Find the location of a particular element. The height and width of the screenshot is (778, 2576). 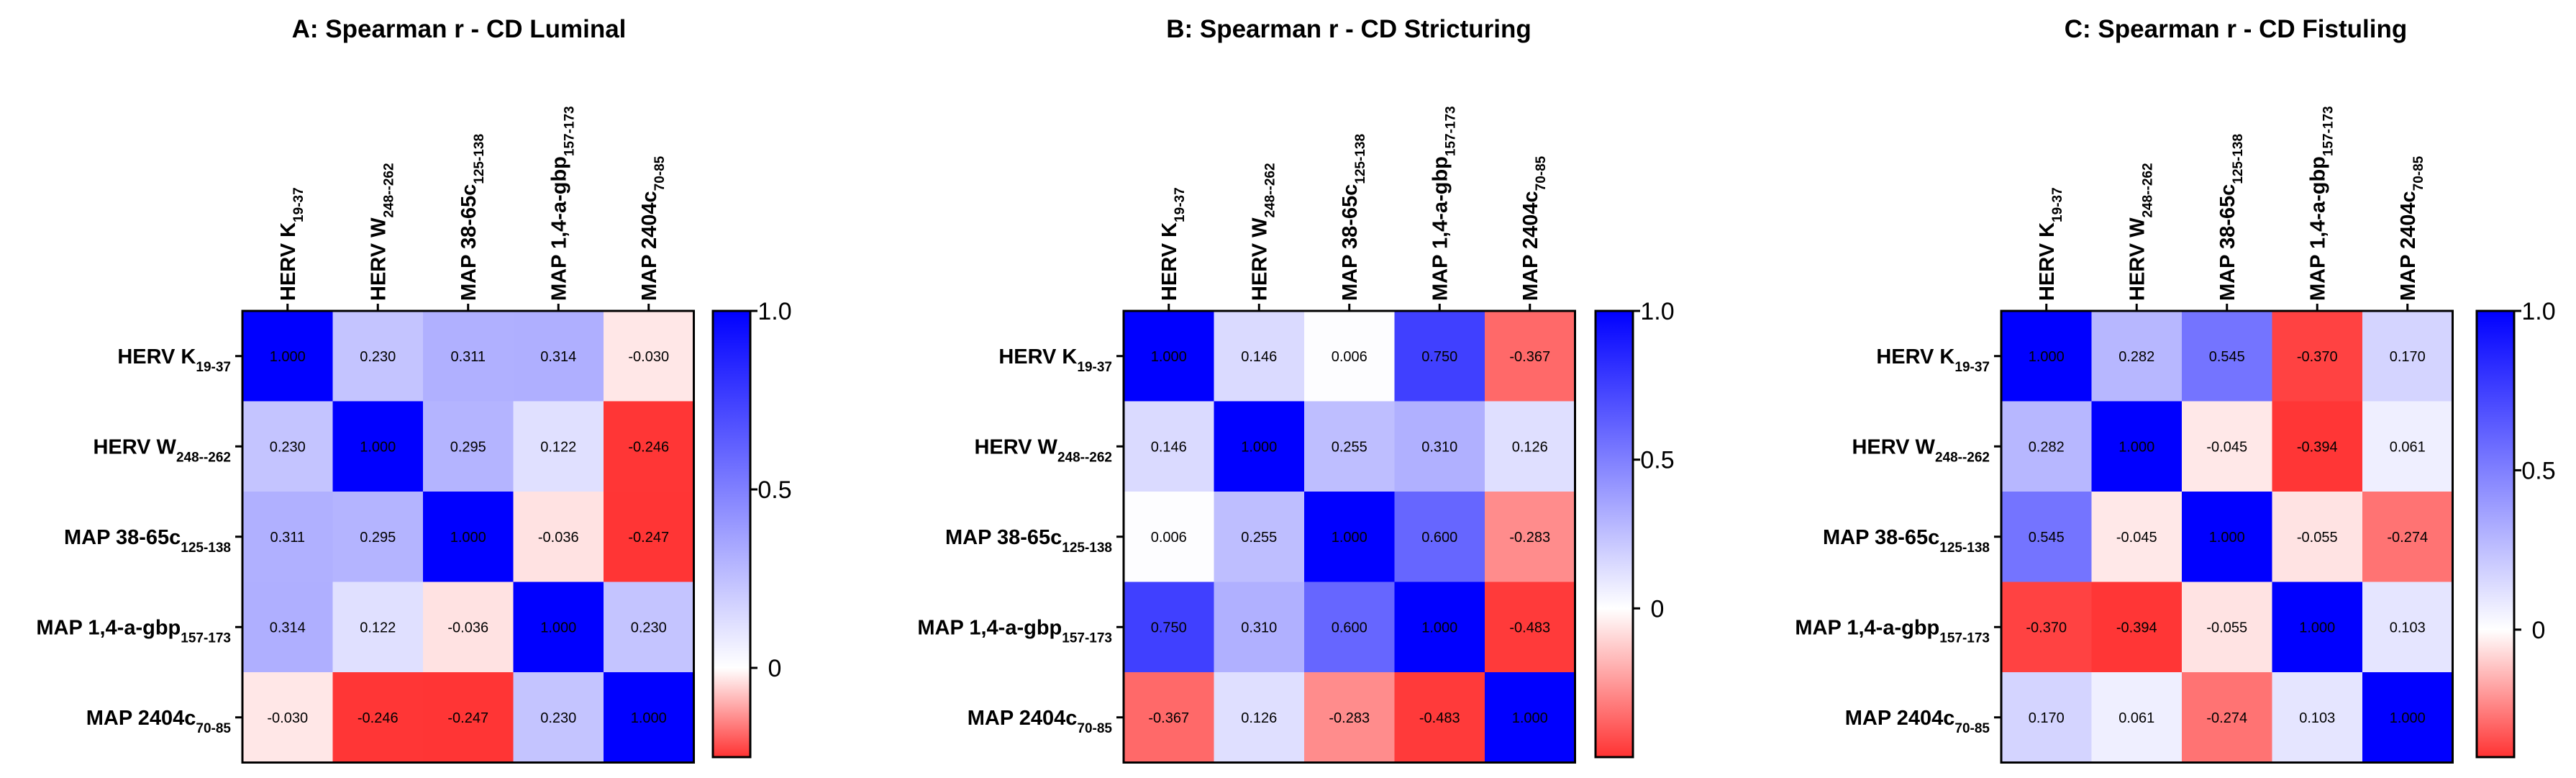

row-label: HERV W248--262 is located at coordinates (1043, 450).